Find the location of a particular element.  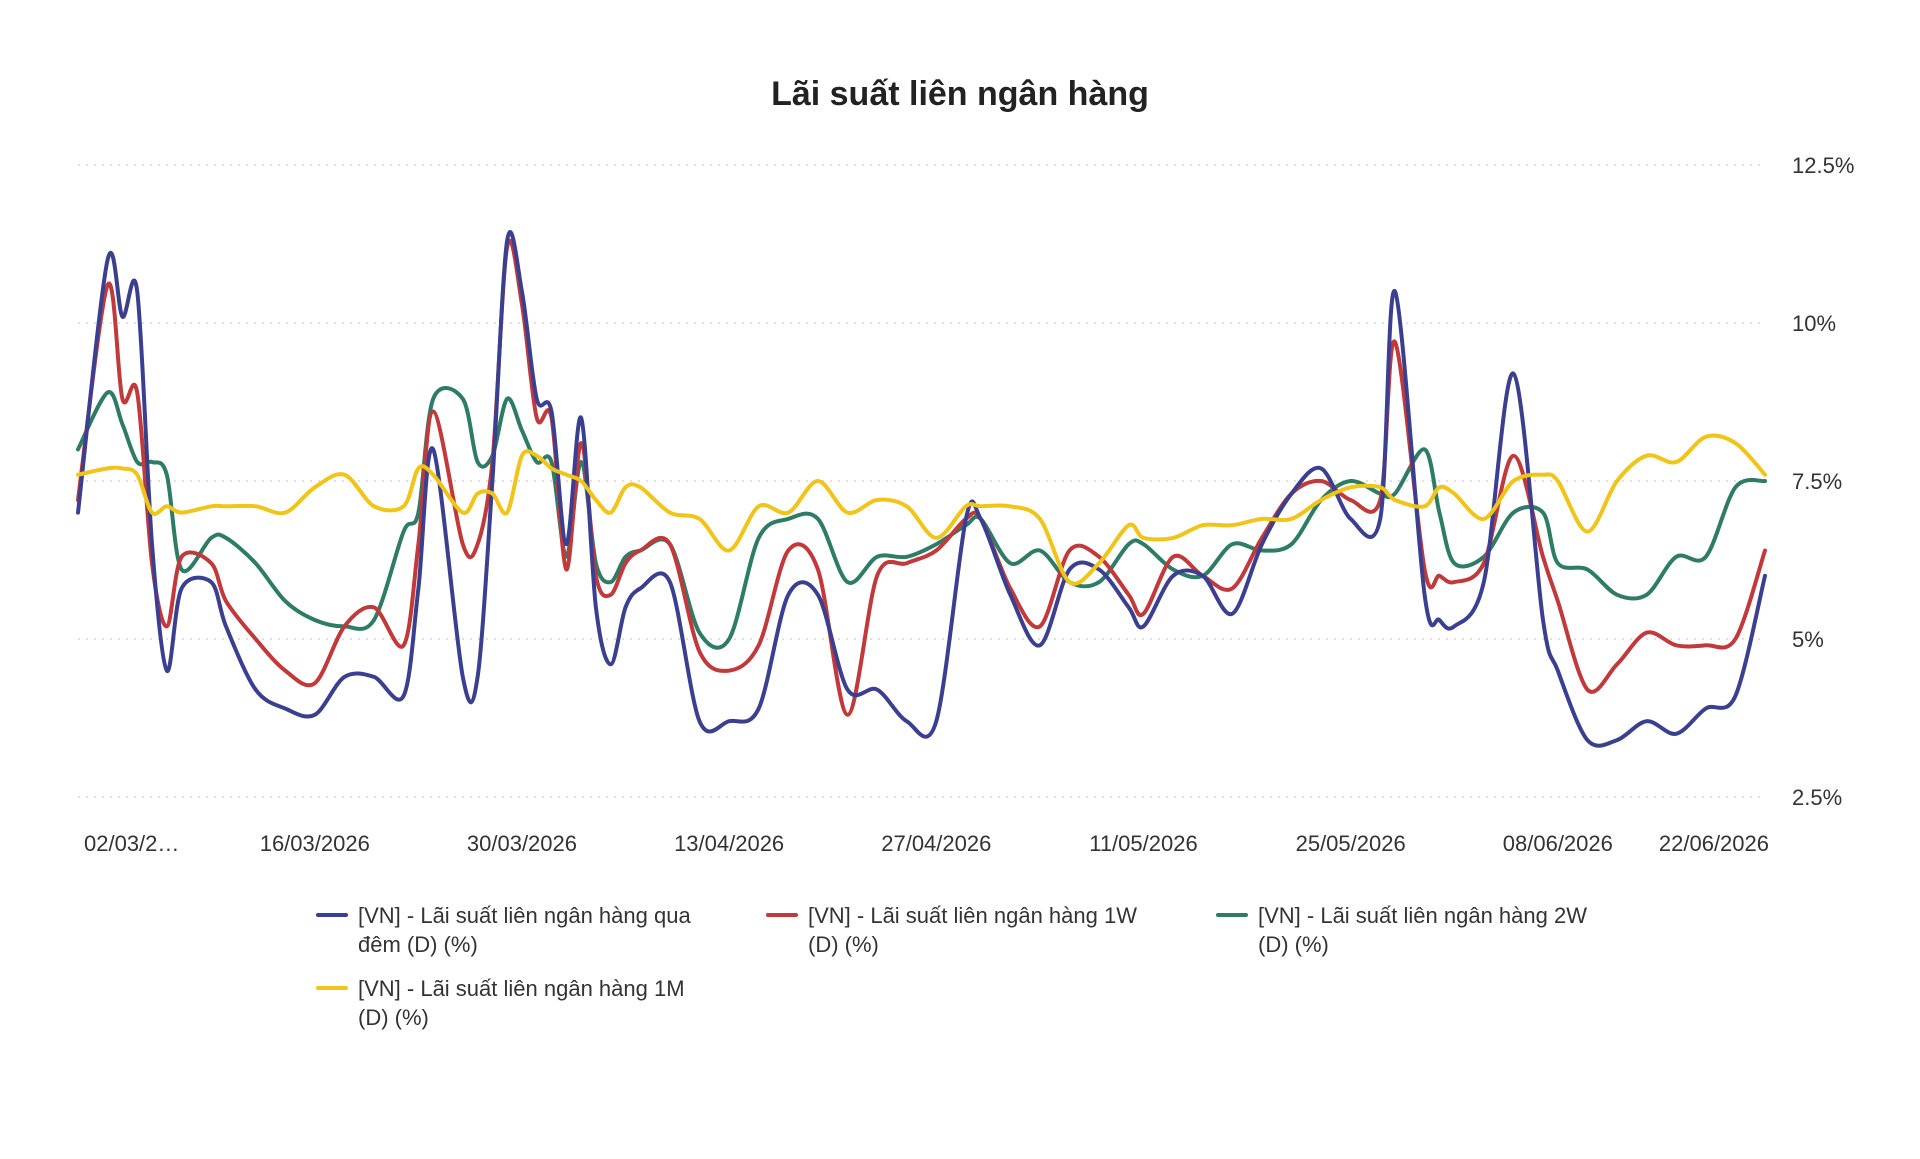

x-tick-label: 08/06/2026 is located at coordinates (1558, 843).